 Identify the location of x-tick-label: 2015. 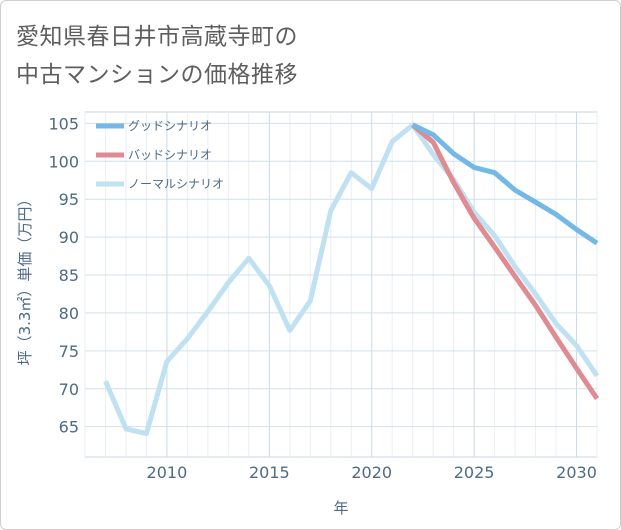
(269, 472).